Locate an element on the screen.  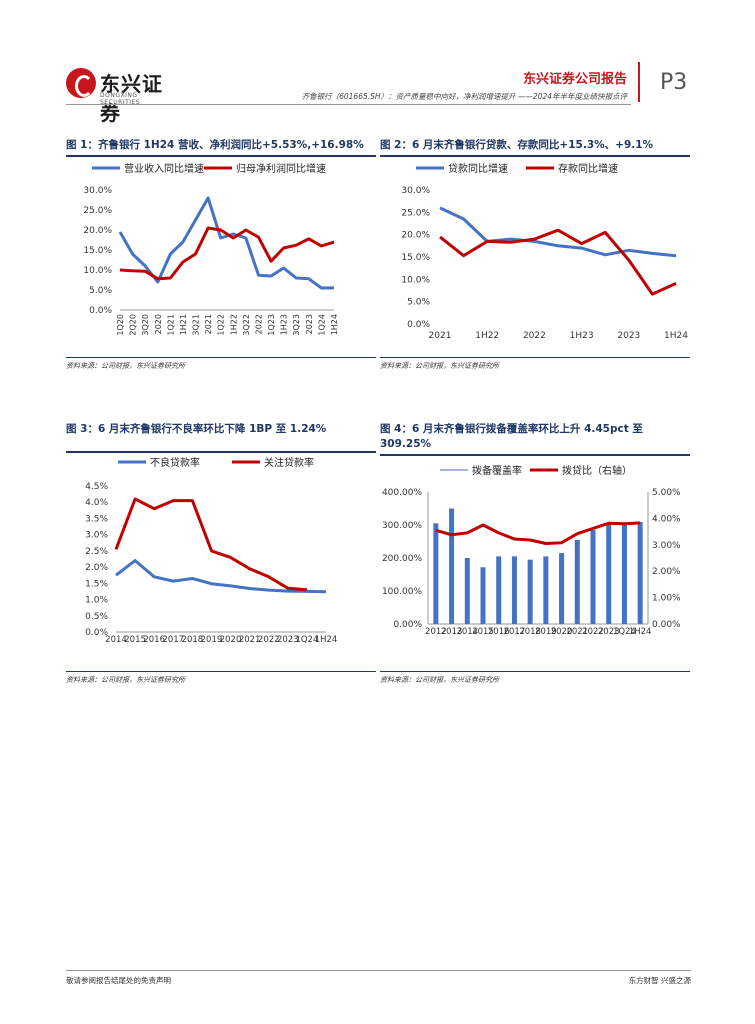
legend-label: 营业收入同比增速 is located at coordinates (164, 168).